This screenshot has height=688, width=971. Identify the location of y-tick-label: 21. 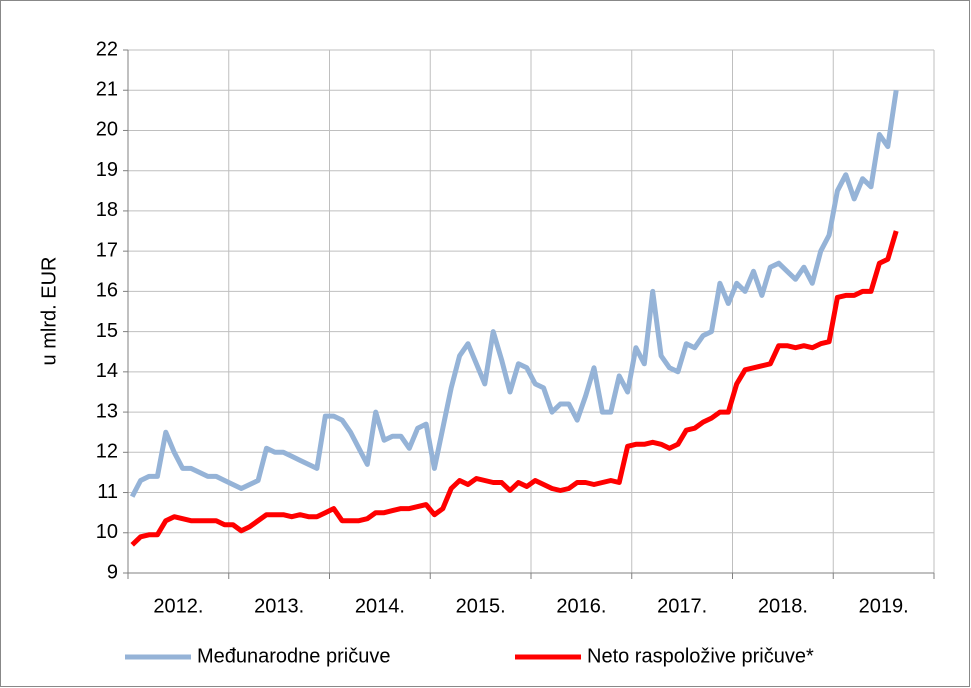
(107, 90).